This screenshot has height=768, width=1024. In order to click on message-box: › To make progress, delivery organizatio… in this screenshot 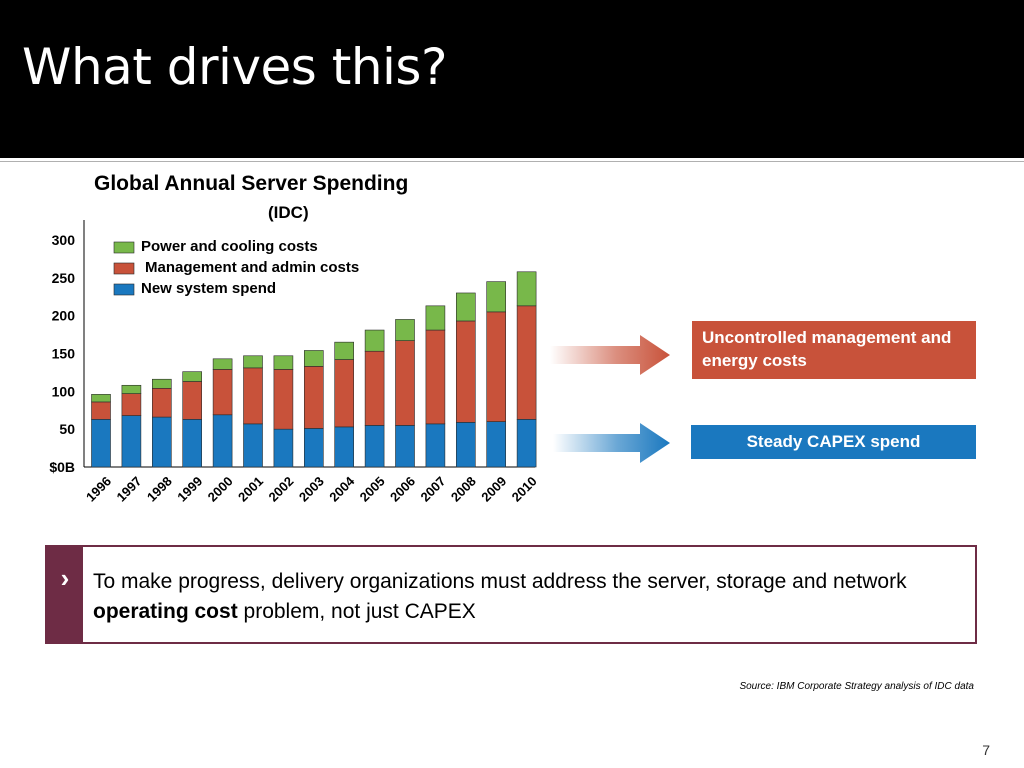, I will do `click(511, 594)`.